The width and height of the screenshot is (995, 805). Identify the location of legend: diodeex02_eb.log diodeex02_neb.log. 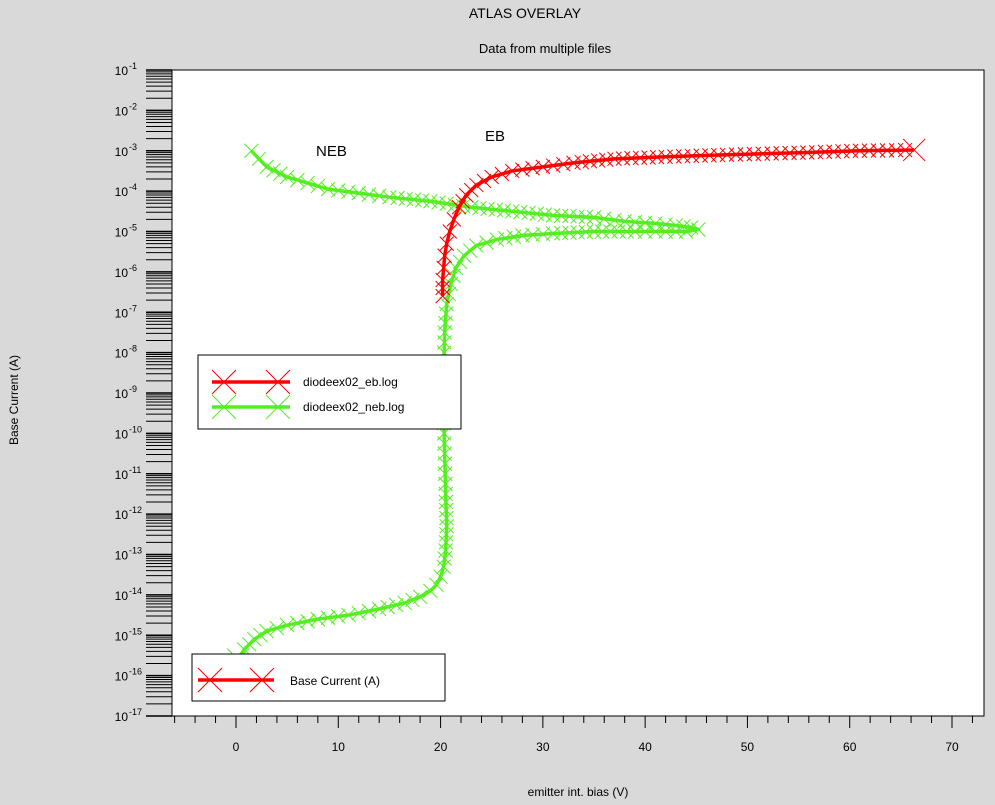
(329, 392).